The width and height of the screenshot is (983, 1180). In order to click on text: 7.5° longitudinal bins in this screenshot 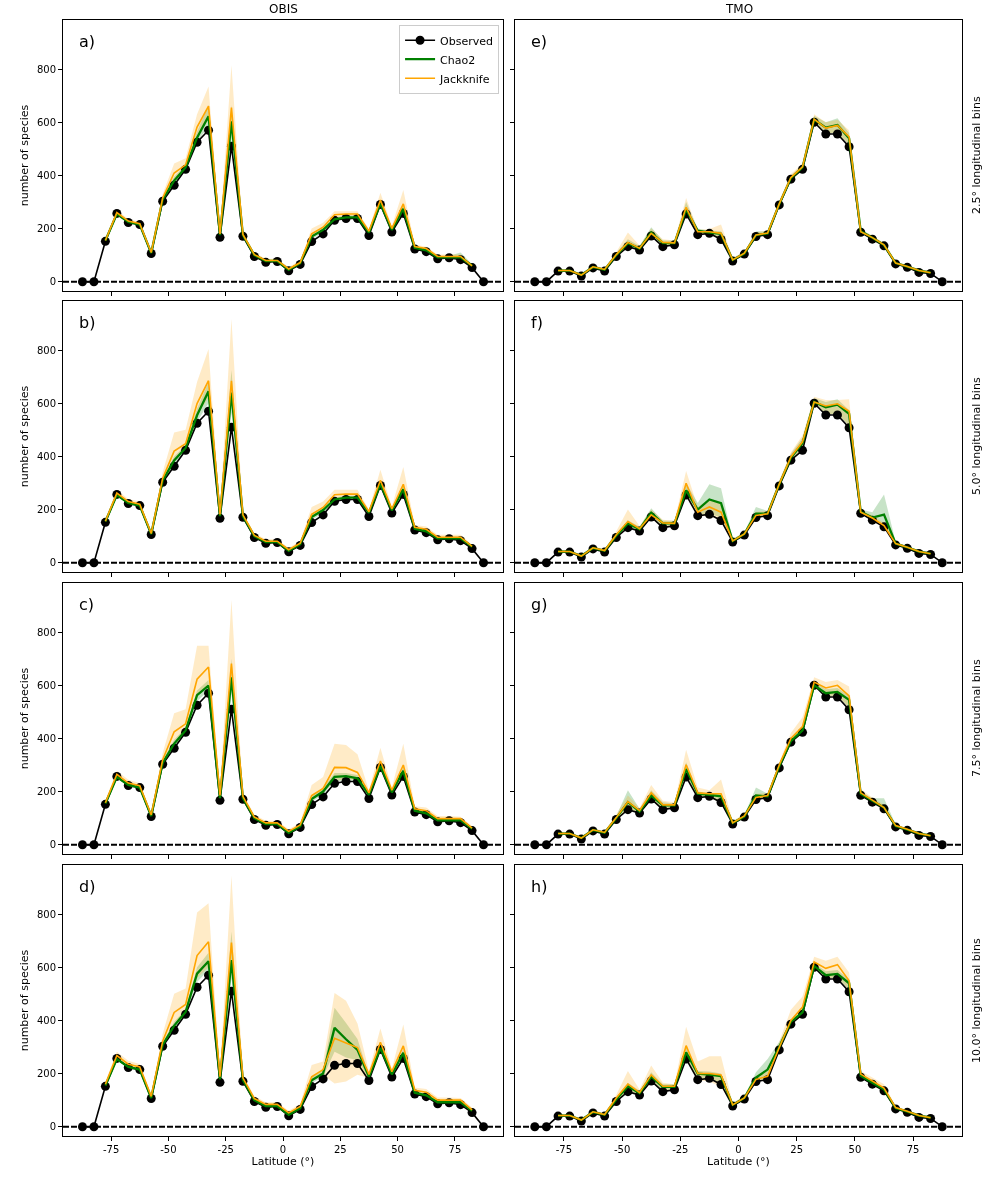, I will do `click(976, 718)`.